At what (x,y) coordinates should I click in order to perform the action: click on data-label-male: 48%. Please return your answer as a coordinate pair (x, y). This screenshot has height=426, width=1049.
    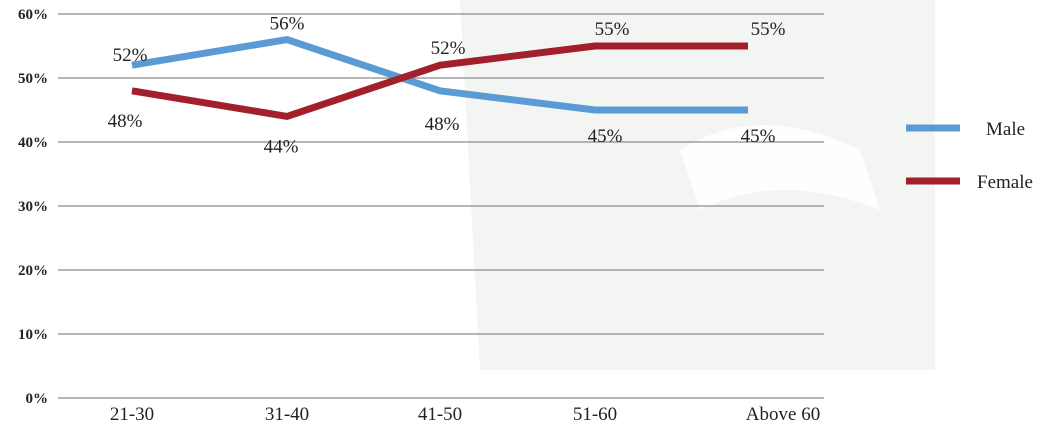
    Looking at the image, I should click on (442, 124).